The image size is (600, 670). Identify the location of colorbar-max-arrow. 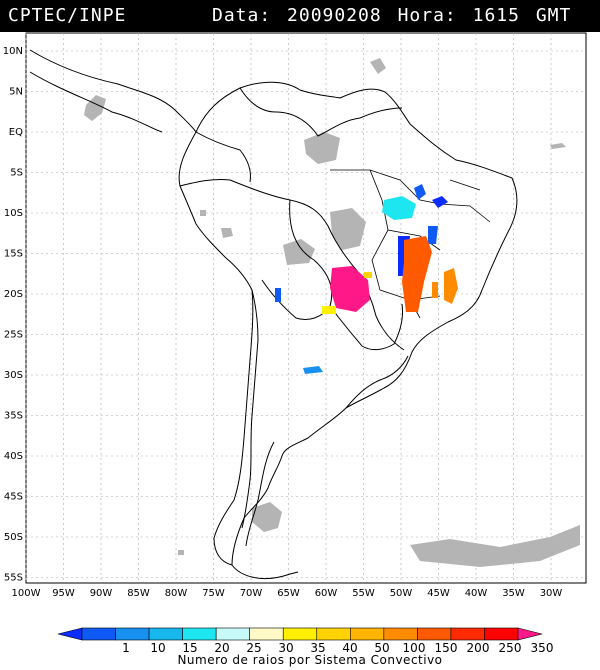
(530, 634).